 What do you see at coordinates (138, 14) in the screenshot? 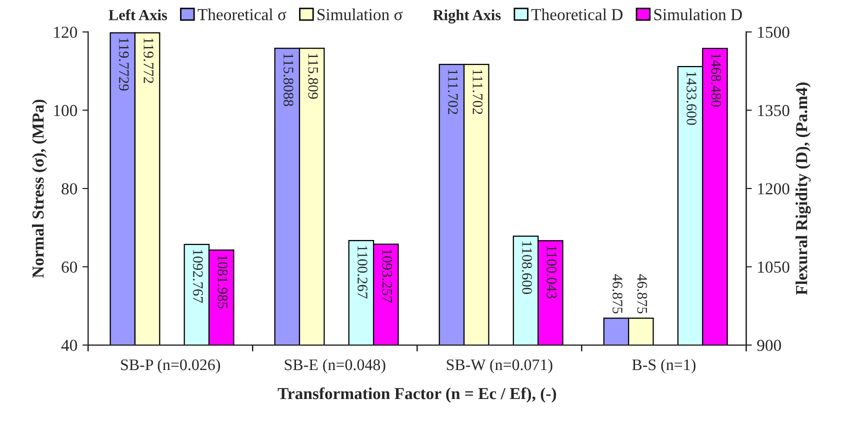
I see `text: Left Axis` at bounding box center [138, 14].